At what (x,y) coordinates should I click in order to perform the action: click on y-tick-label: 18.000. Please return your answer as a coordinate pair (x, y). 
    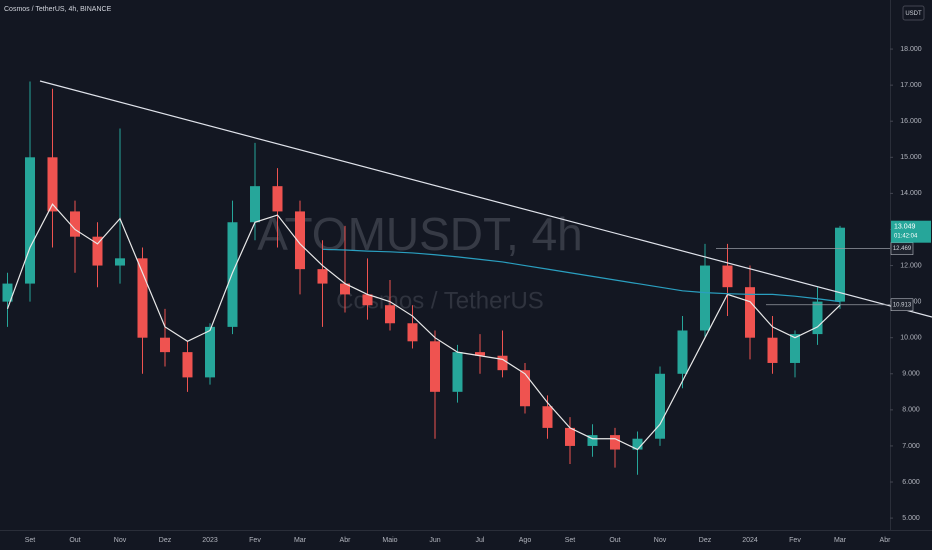
    Looking at the image, I should click on (911, 49).